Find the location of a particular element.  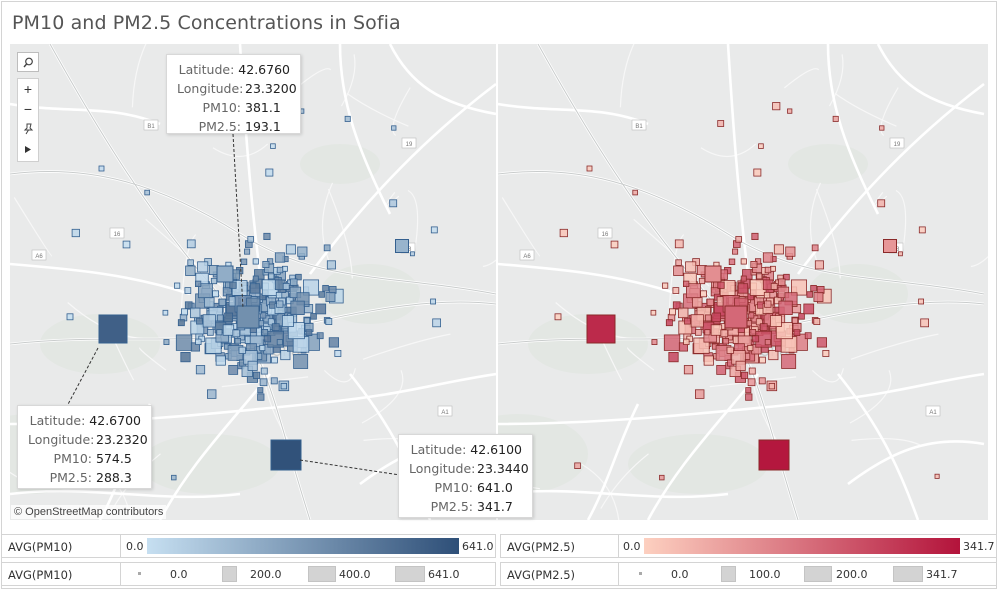

pin-map-button is located at coordinates (28, 129).